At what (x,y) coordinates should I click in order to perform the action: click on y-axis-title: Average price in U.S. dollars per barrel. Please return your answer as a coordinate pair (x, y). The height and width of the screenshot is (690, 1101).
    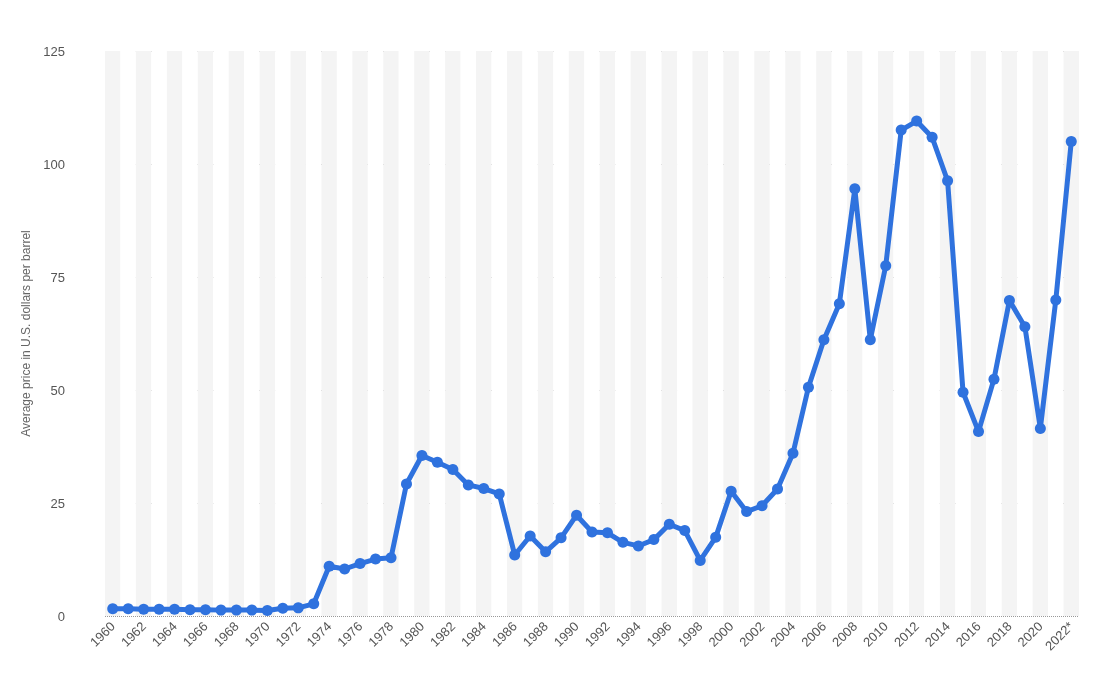
    Looking at the image, I should click on (26, 333).